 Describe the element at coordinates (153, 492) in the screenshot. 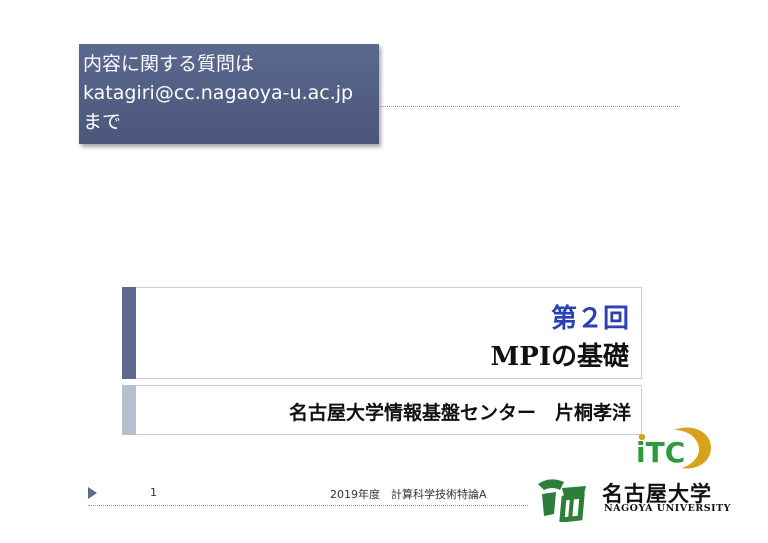

I see `page-number: 1` at that location.